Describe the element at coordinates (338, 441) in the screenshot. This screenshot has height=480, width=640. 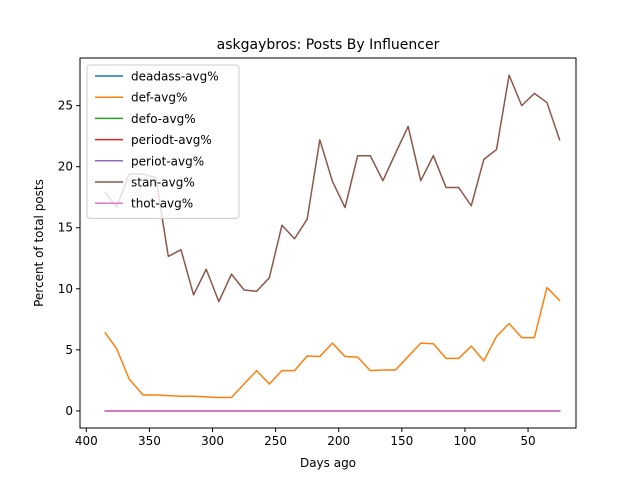
I see `x-tick-label: 200` at that location.